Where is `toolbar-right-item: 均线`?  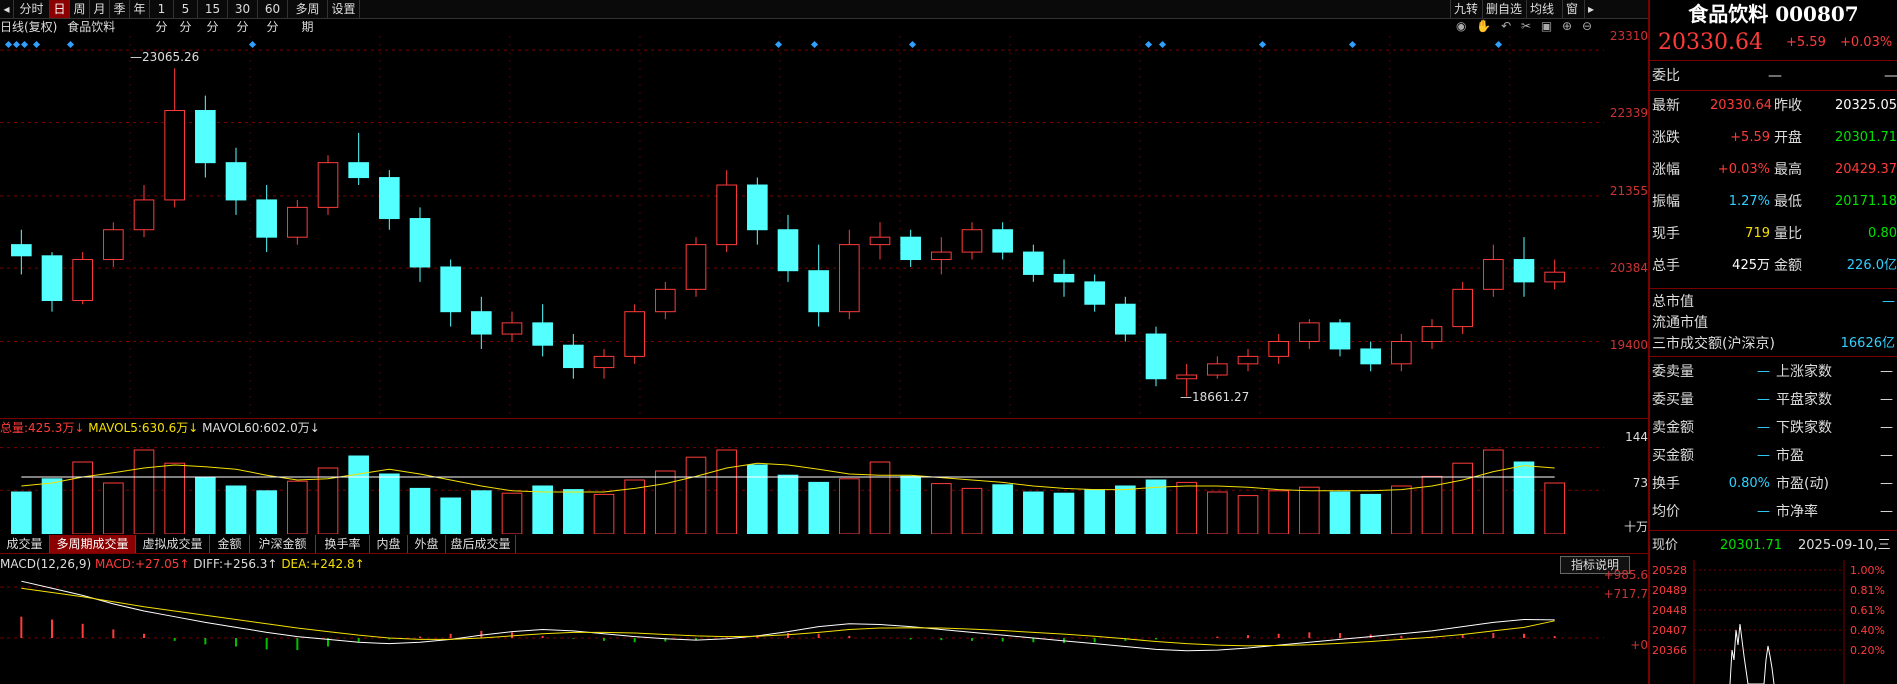
toolbar-right-item: 均线 is located at coordinates (1544, 9).